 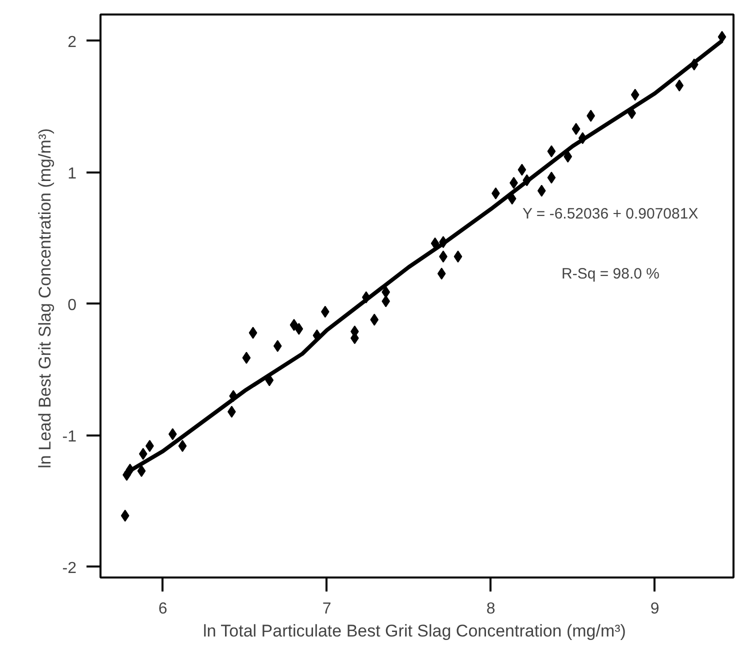 What do you see at coordinates (69, 568) in the screenshot?
I see `y-tick-label: -2` at bounding box center [69, 568].